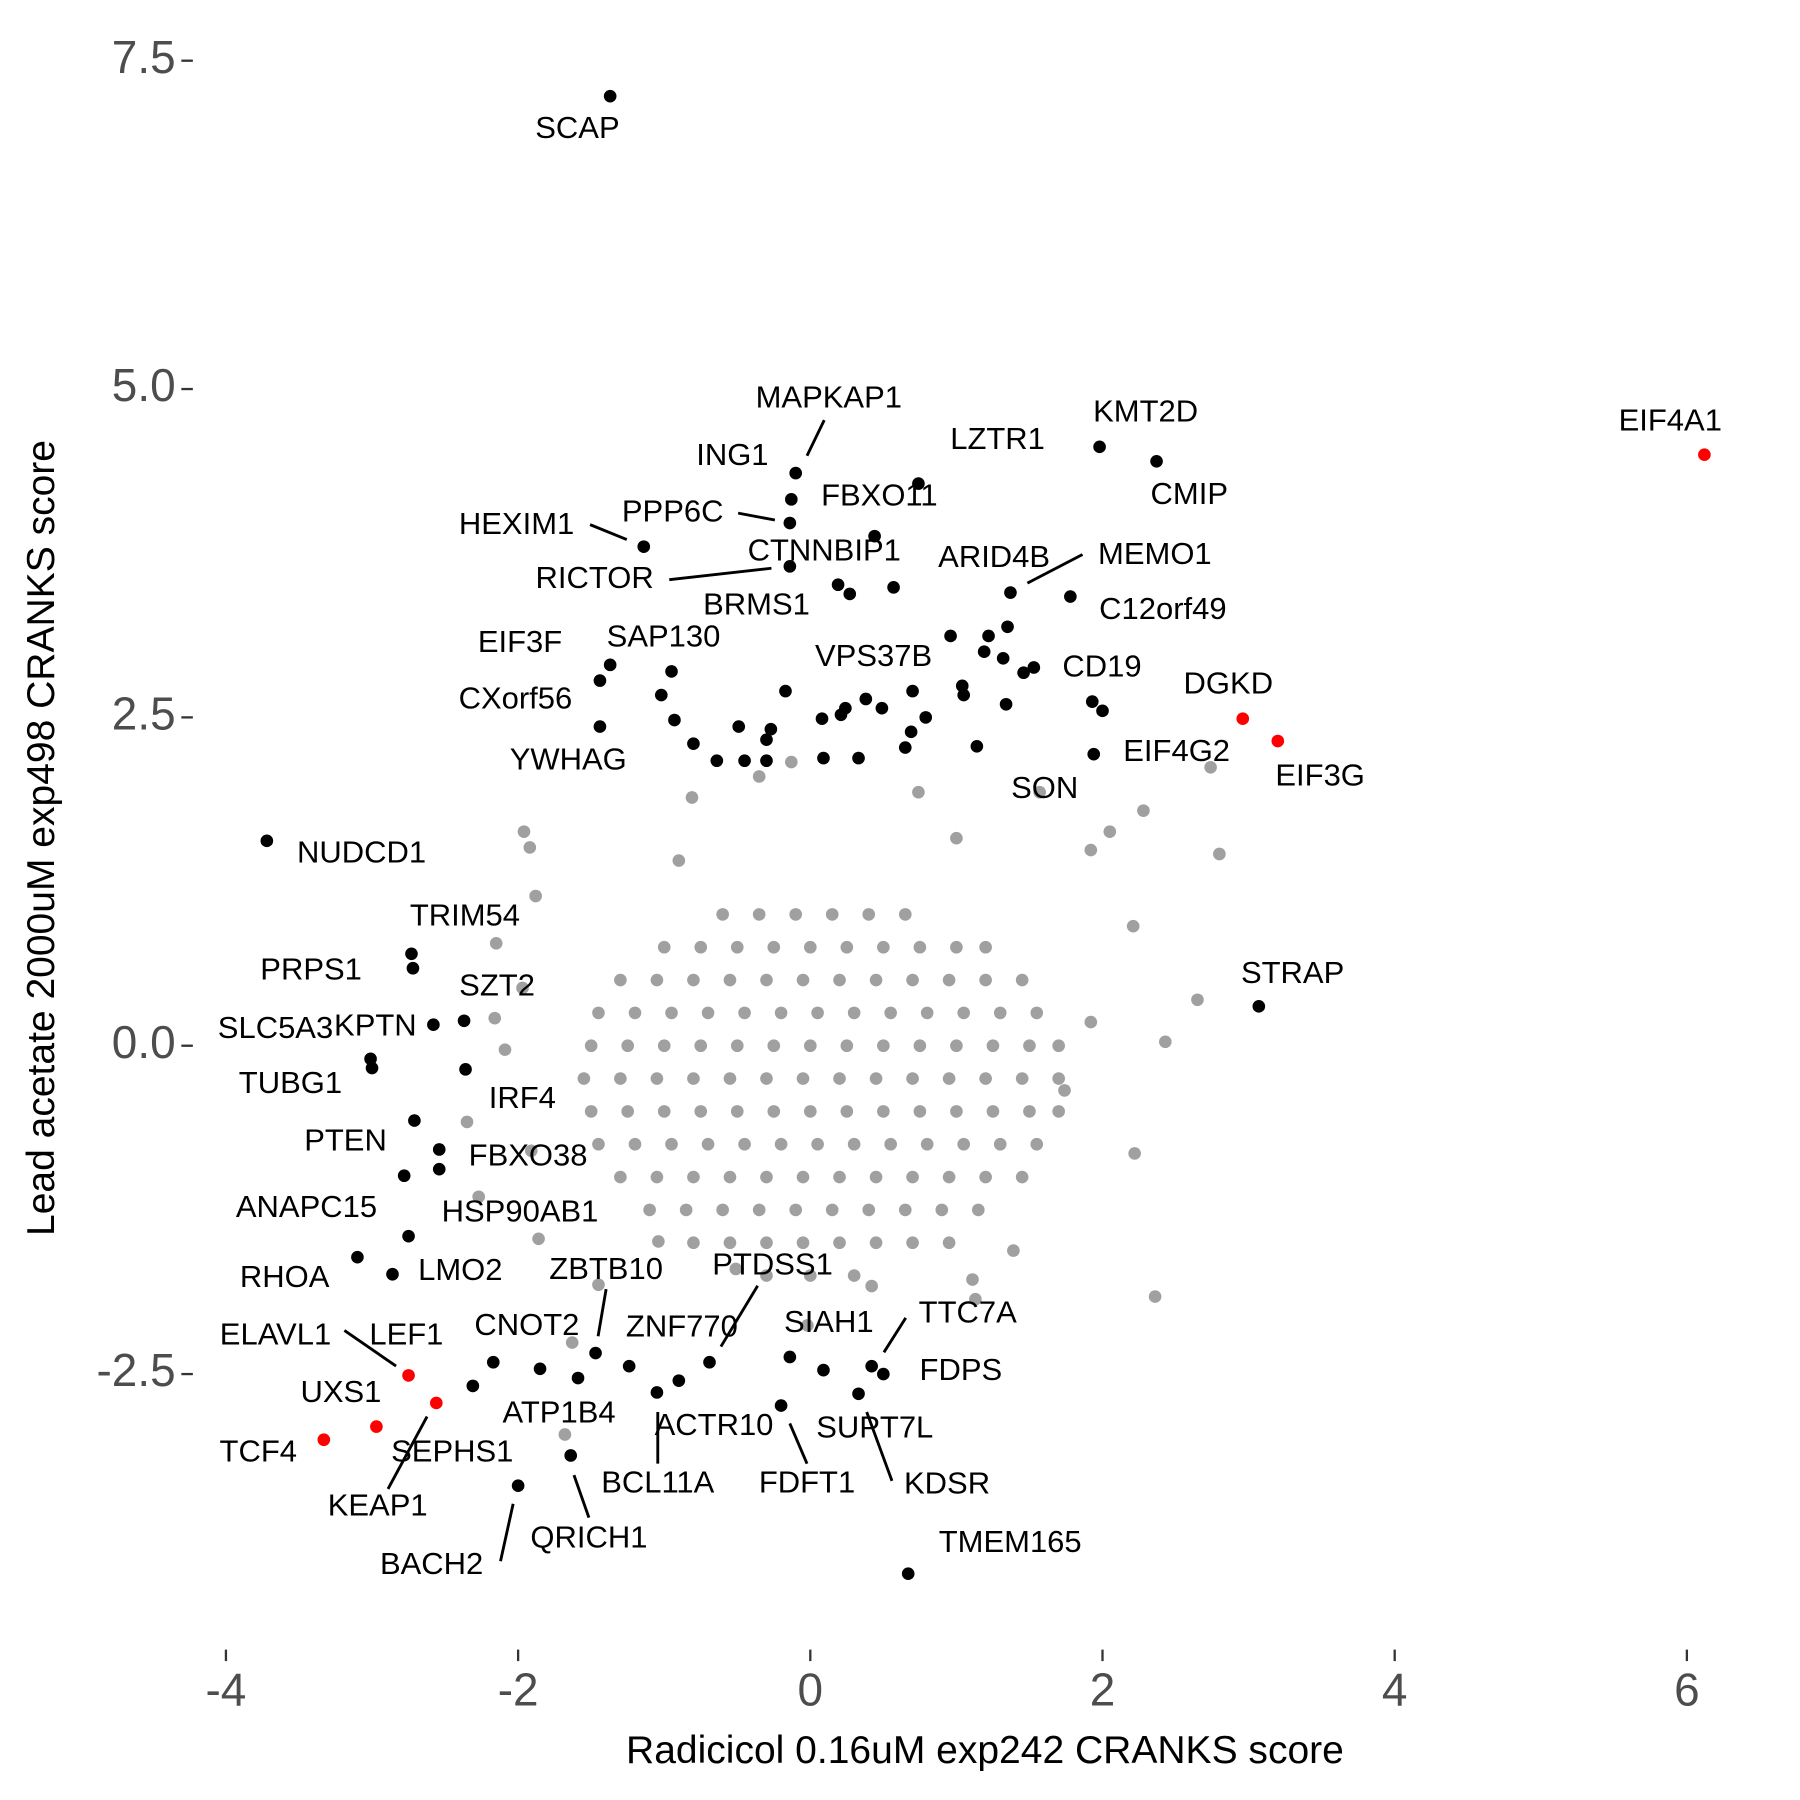  Describe the element at coordinates (306, 1206) in the screenshot. I see `point-label: ANAPC15` at that location.